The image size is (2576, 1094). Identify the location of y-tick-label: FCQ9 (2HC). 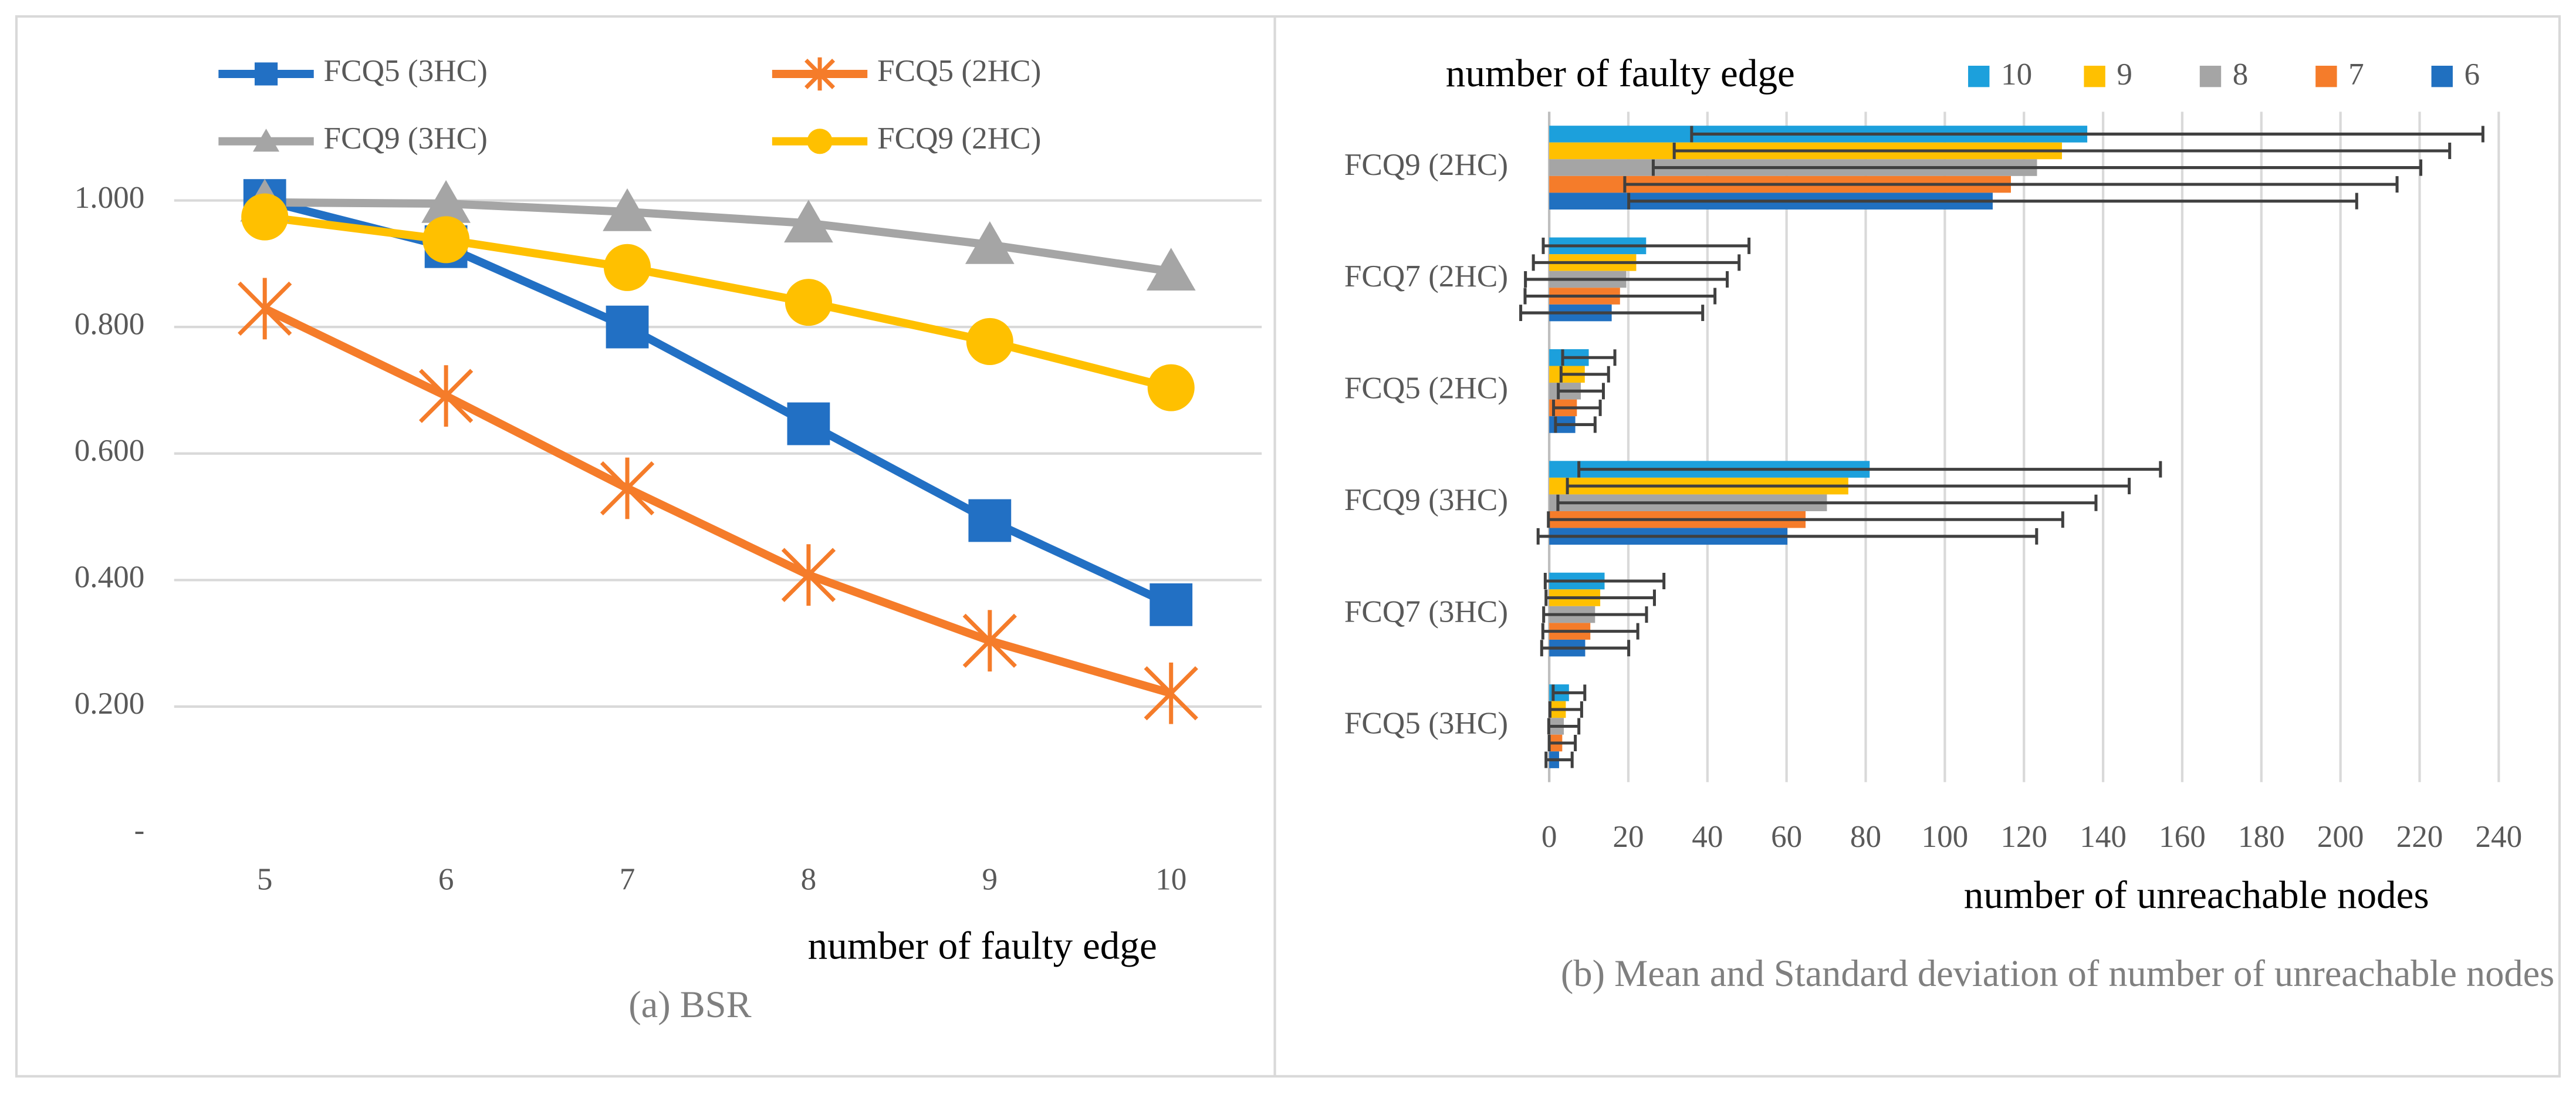
(1426, 164).